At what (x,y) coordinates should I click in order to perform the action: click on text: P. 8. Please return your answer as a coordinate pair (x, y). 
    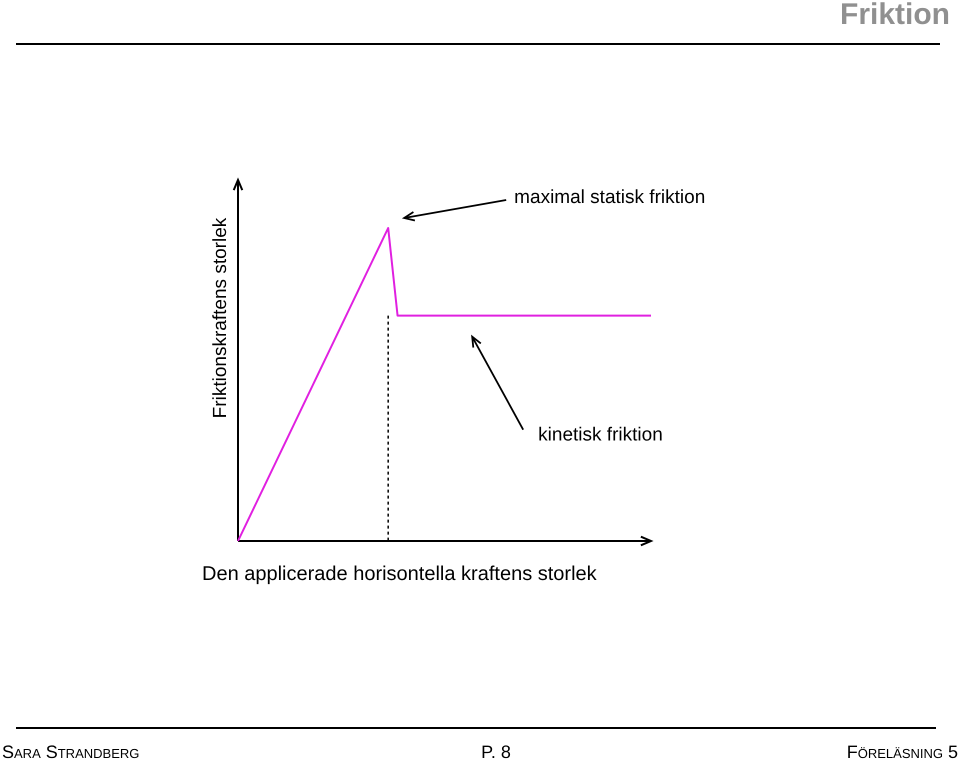
    Looking at the image, I should click on (496, 751).